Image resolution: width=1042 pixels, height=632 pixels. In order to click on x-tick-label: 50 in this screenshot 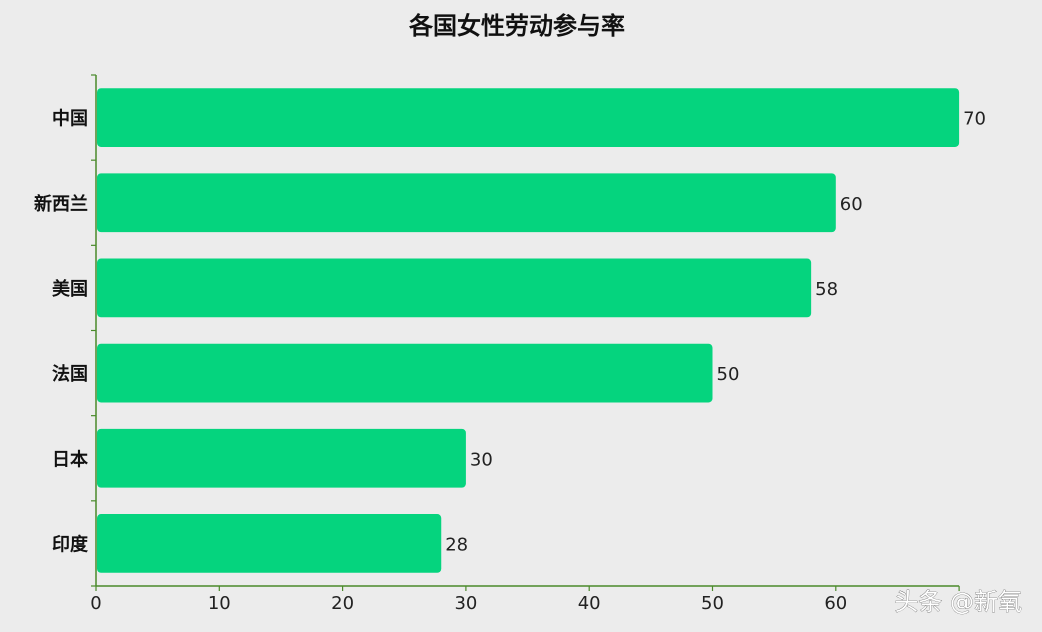, I will do `click(712, 603)`.